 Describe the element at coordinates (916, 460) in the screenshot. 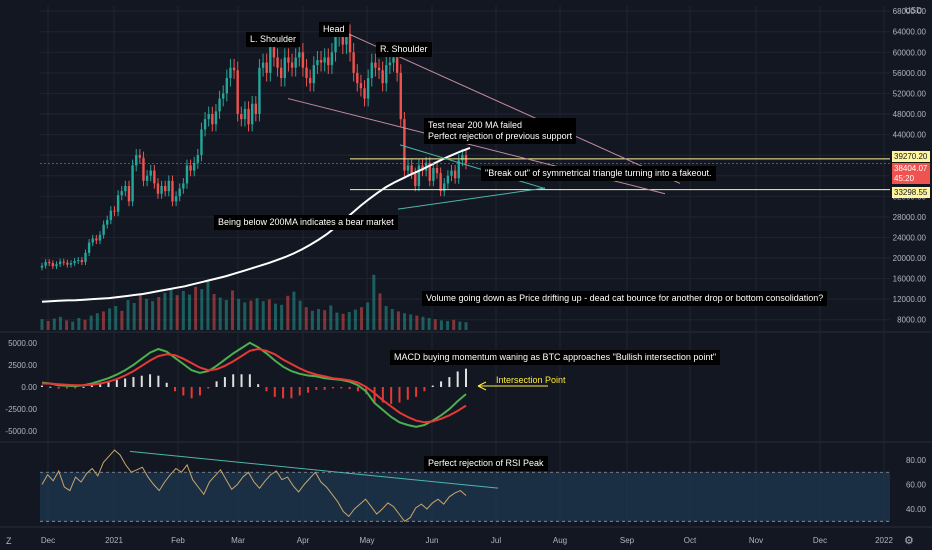

I see `rsi-tick-label: 80.00` at that location.